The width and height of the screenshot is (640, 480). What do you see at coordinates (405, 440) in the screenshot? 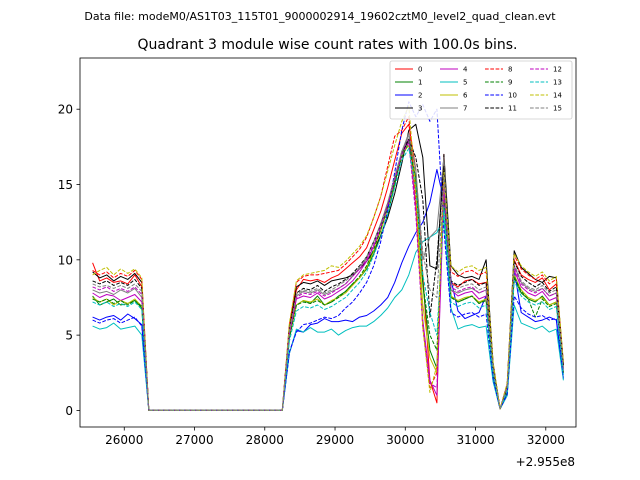
I see `x-tick-label: 30000` at bounding box center [405, 440].